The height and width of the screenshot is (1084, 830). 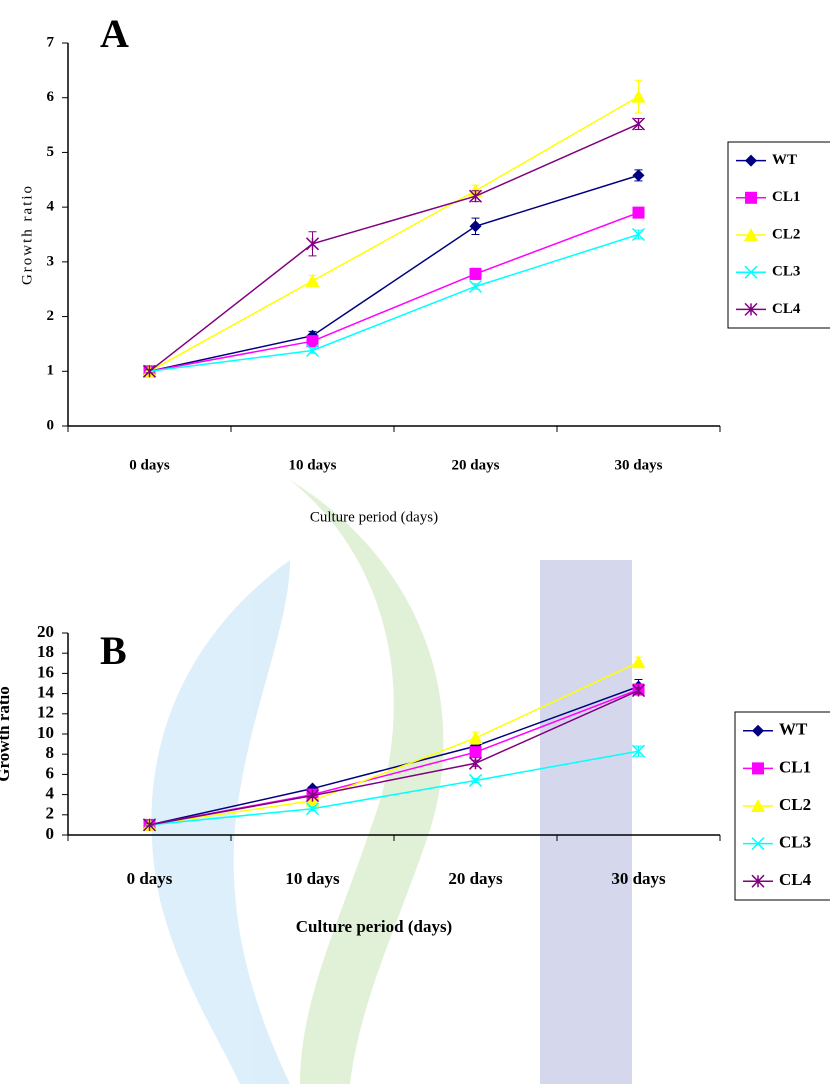 What do you see at coordinates (45, 732) in the screenshot?
I see `y-tick-label: 10` at bounding box center [45, 732].